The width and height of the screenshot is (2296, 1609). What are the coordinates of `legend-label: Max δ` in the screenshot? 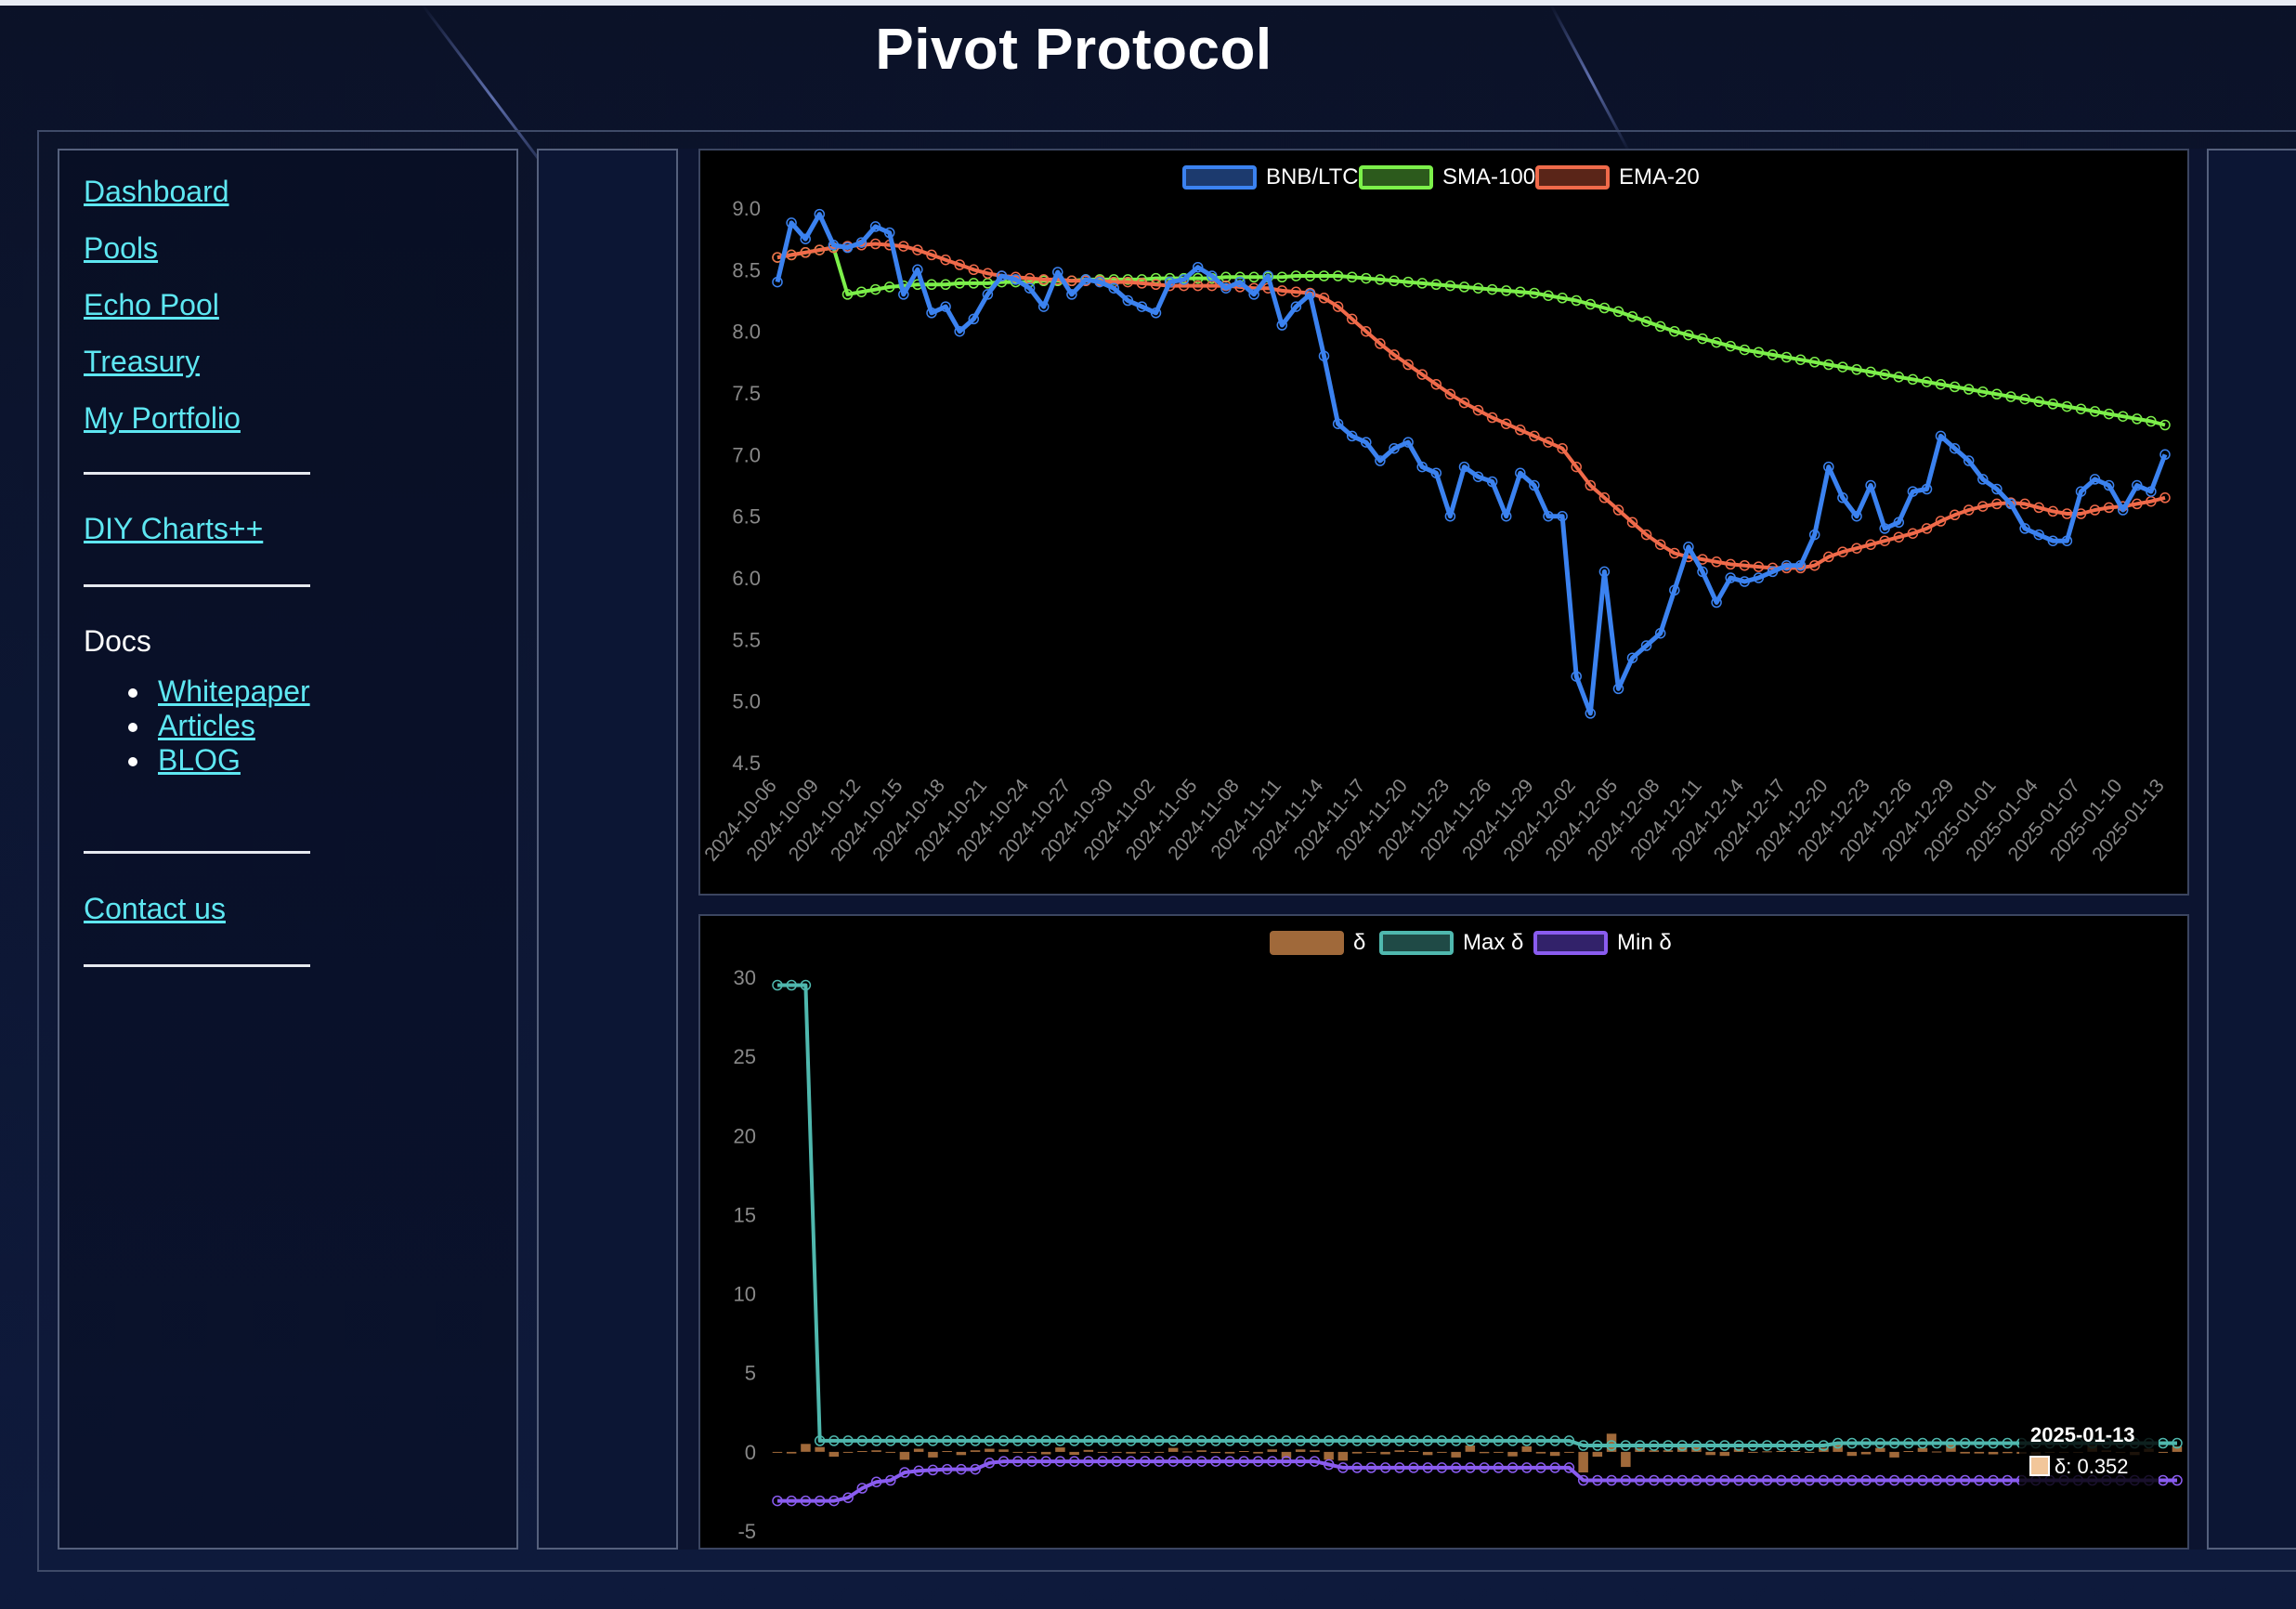 It's located at (1493, 942).